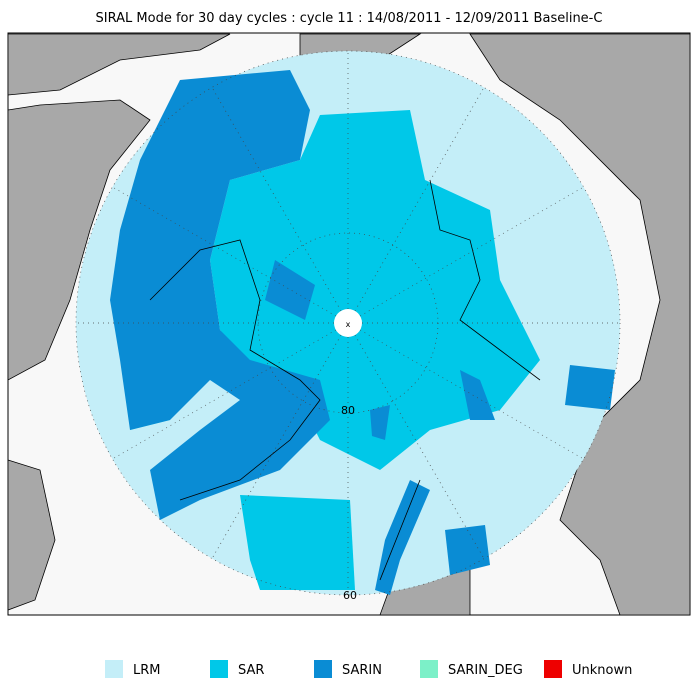 The width and height of the screenshot is (700, 700). I want to click on legend-label: LRM, so click(147, 670).